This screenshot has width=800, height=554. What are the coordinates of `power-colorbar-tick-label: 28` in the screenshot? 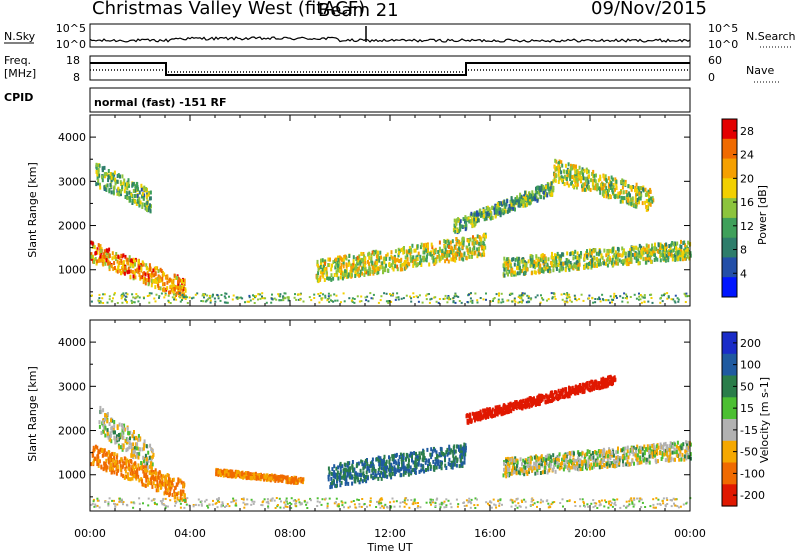 It's located at (747, 131).